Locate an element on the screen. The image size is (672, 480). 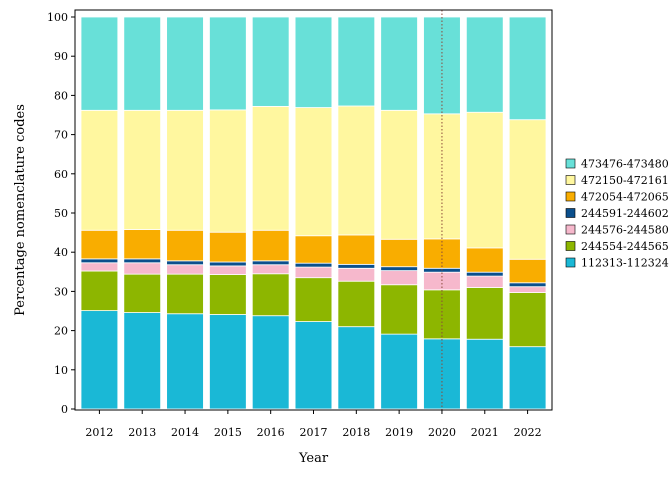
legend-label: 244576-244580 is located at coordinates (625, 230).